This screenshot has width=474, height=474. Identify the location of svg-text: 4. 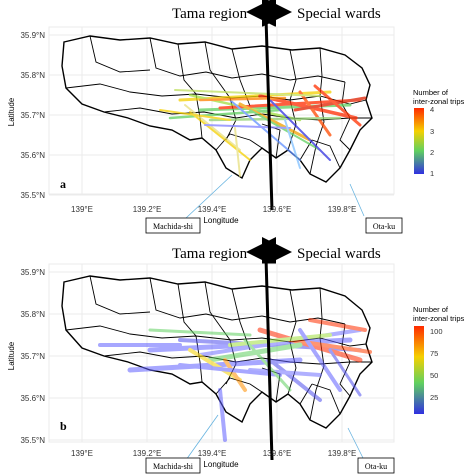
(432, 109).